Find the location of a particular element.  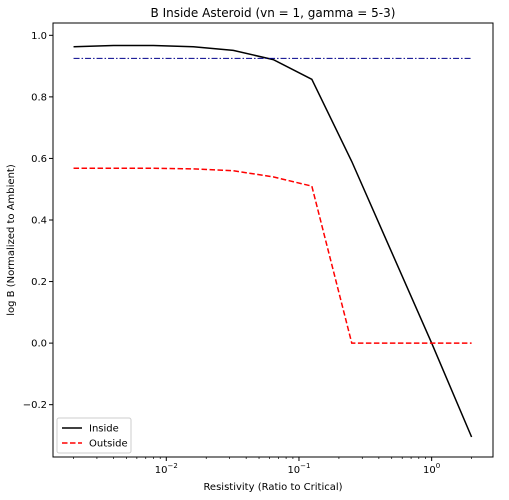

x-axis: 10⁻² 10⁻¹ 10⁰ is located at coordinates (272, 466).